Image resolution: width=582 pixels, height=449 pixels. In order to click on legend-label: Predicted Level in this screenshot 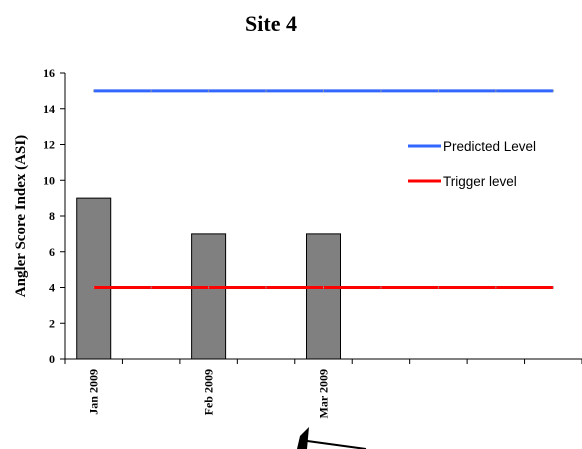, I will do `click(489, 146)`.